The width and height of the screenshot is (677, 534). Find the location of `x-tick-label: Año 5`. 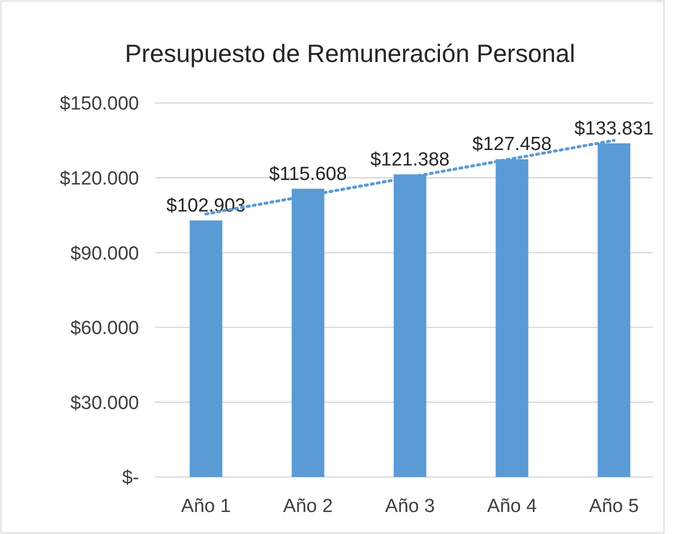

x-tick-label: Año 5 is located at coordinates (614, 506).